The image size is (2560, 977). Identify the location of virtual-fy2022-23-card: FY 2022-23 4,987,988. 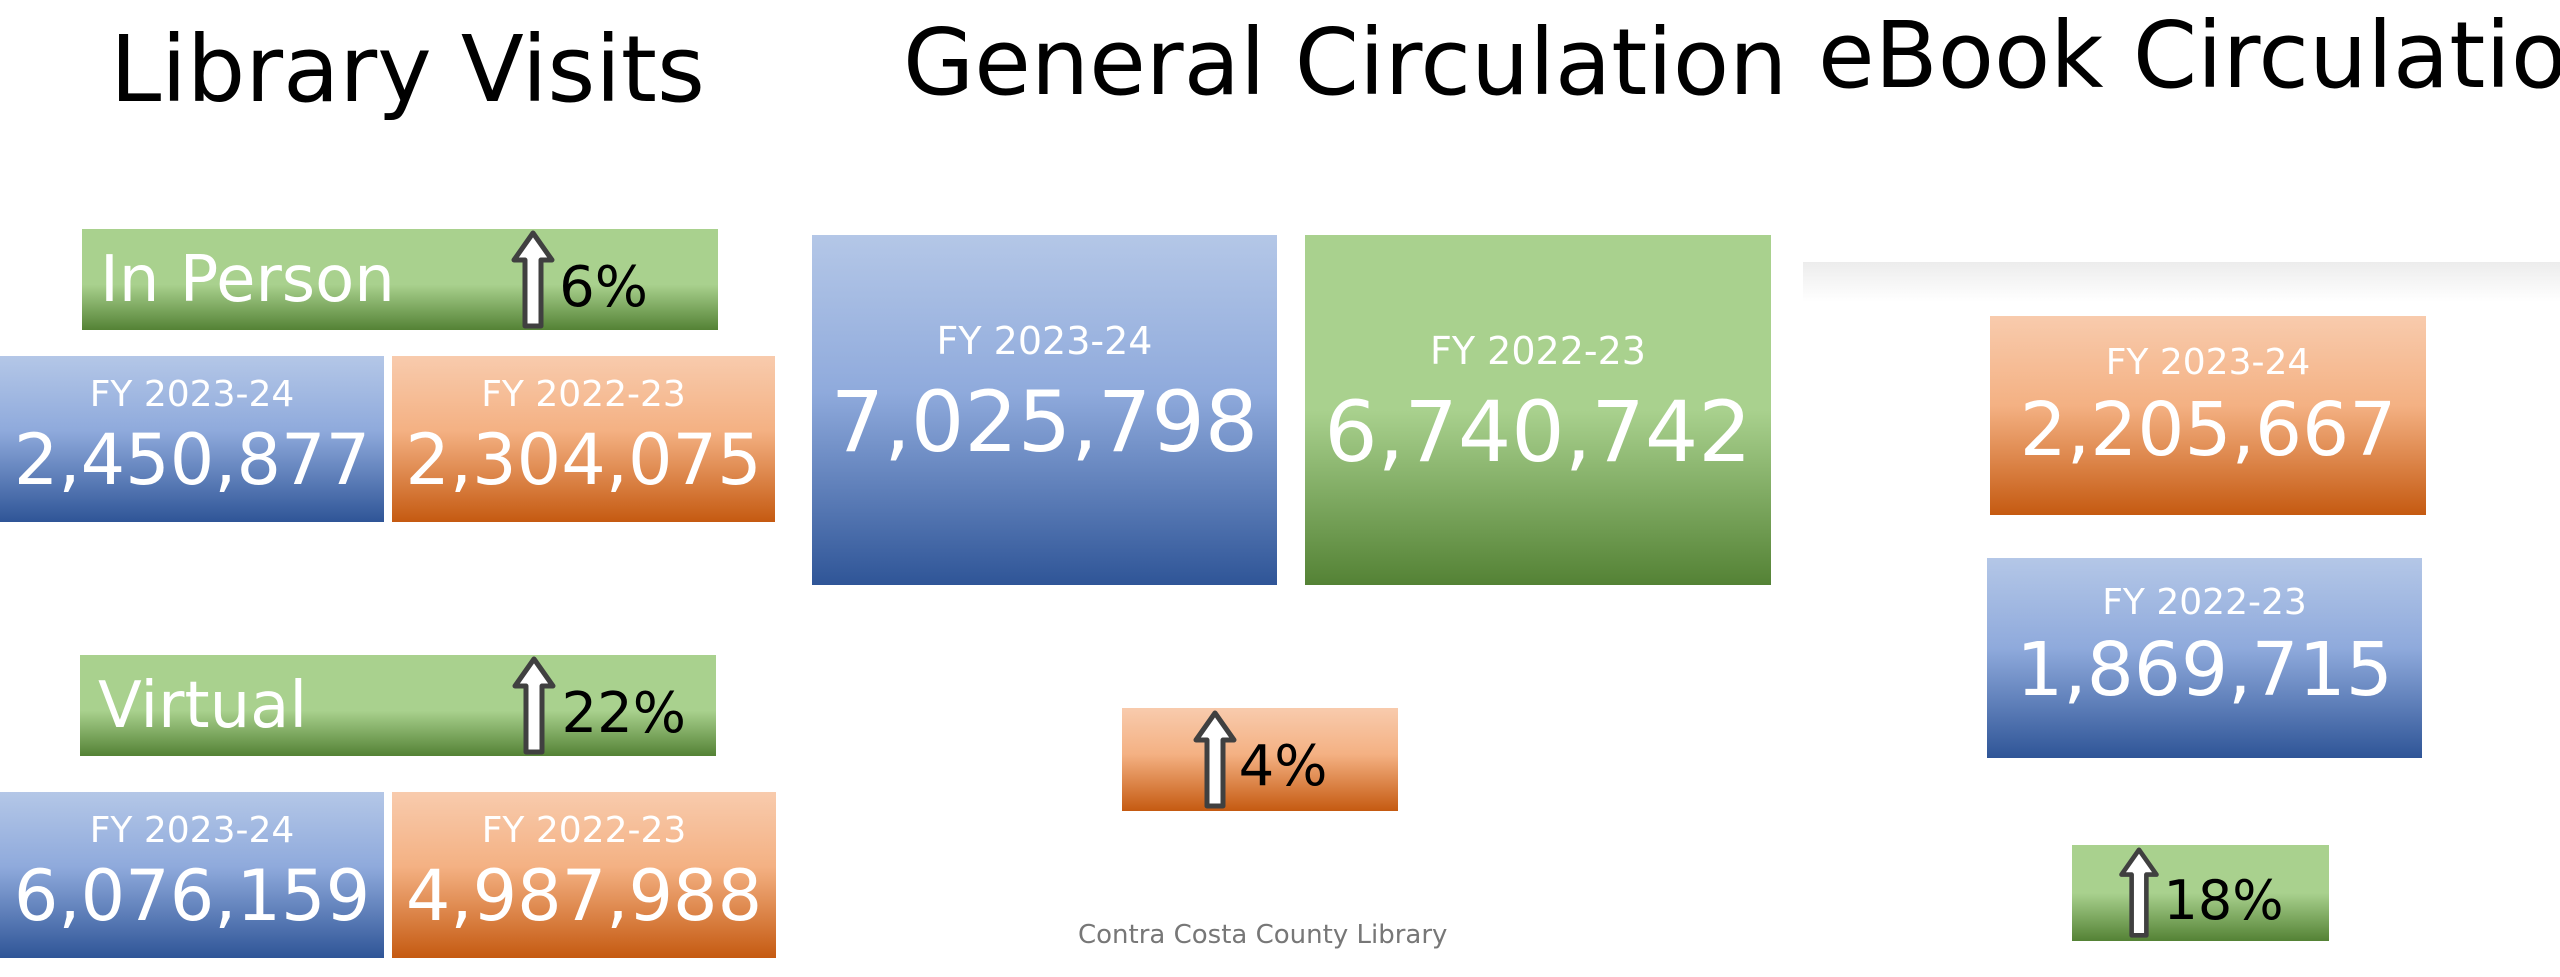
(584, 875).